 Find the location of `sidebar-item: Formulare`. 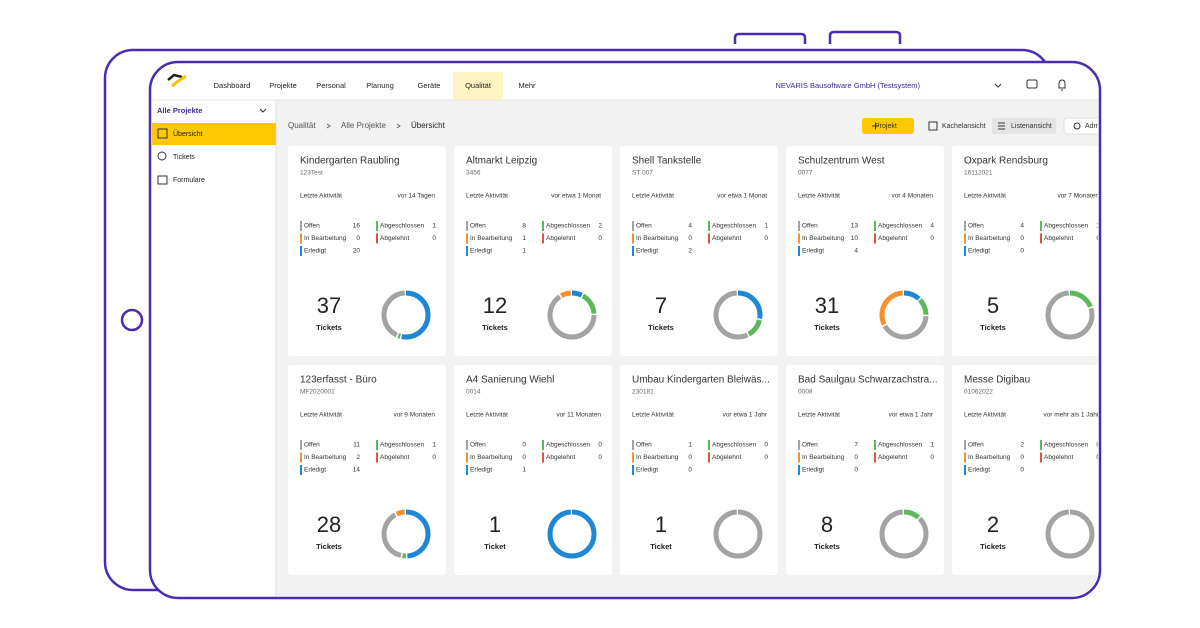

sidebar-item: Formulare is located at coordinates (189, 180).